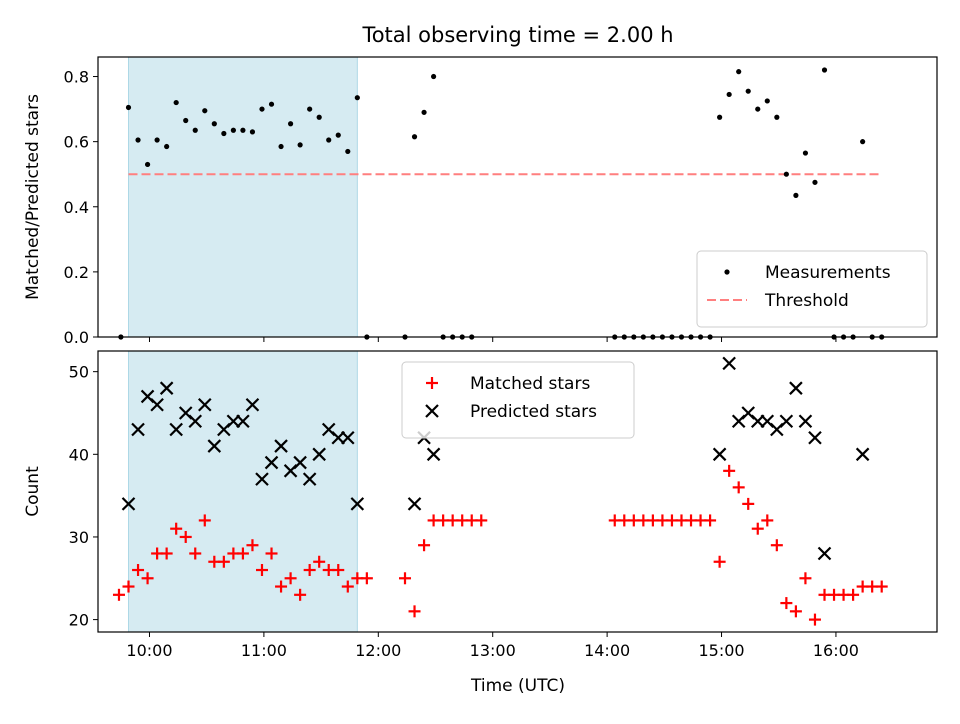 Image resolution: width=960 pixels, height=724 pixels. What do you see at coordinates (607, 650) in the screenshot?
I see `x-tick-label: 14:00` at bounding box center [607, 650].